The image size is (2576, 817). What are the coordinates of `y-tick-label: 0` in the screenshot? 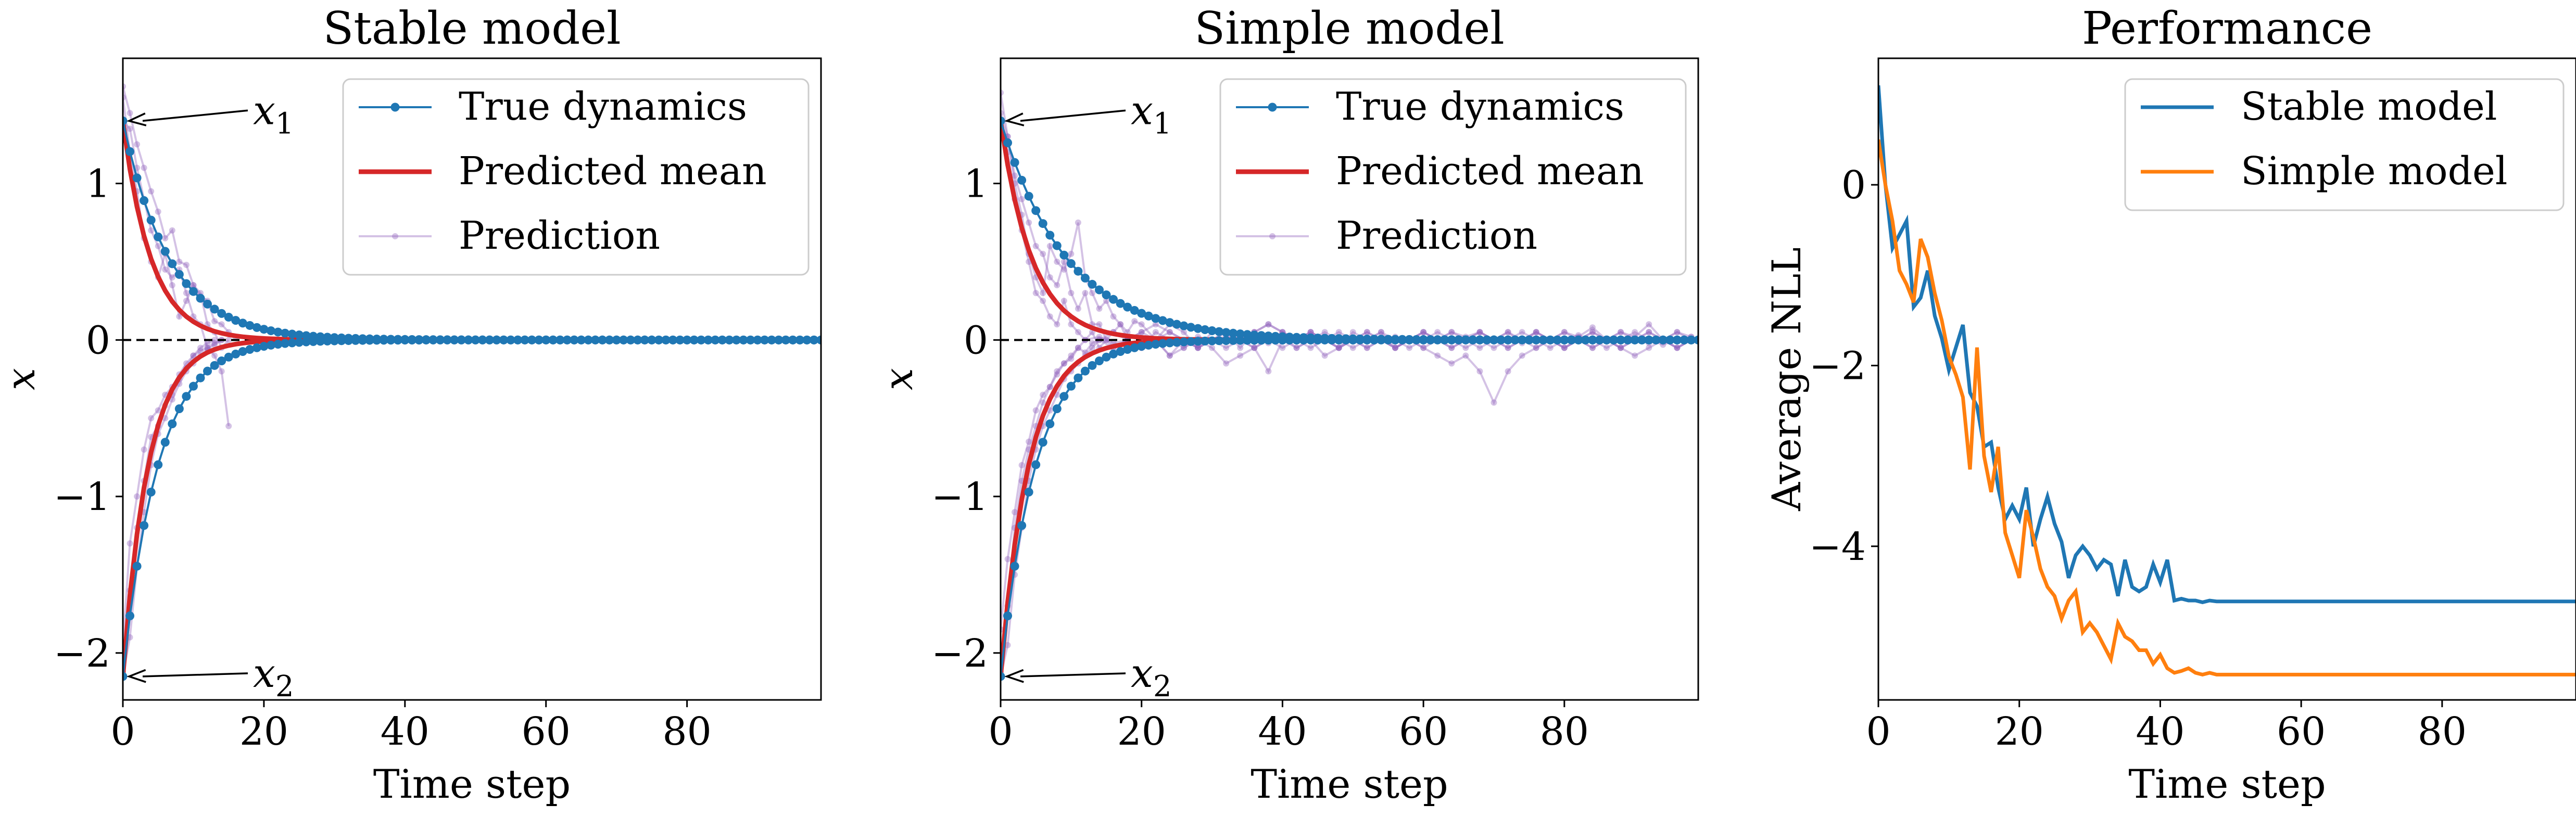 It's located at (976, 340).